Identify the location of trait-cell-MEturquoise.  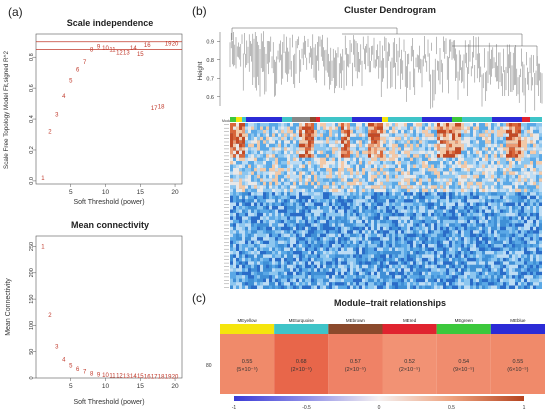
(301, 364).